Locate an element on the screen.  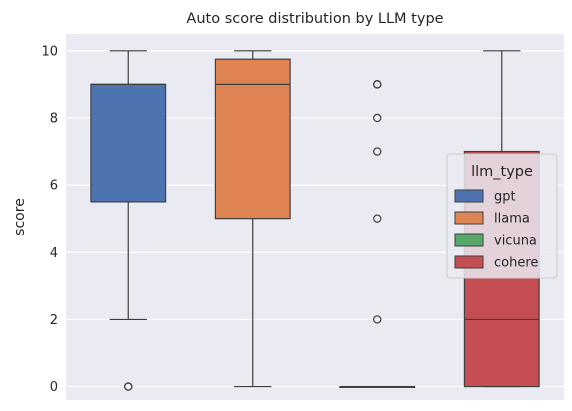
y-tick-label-0: 0 is located at coordinates (54, 387).